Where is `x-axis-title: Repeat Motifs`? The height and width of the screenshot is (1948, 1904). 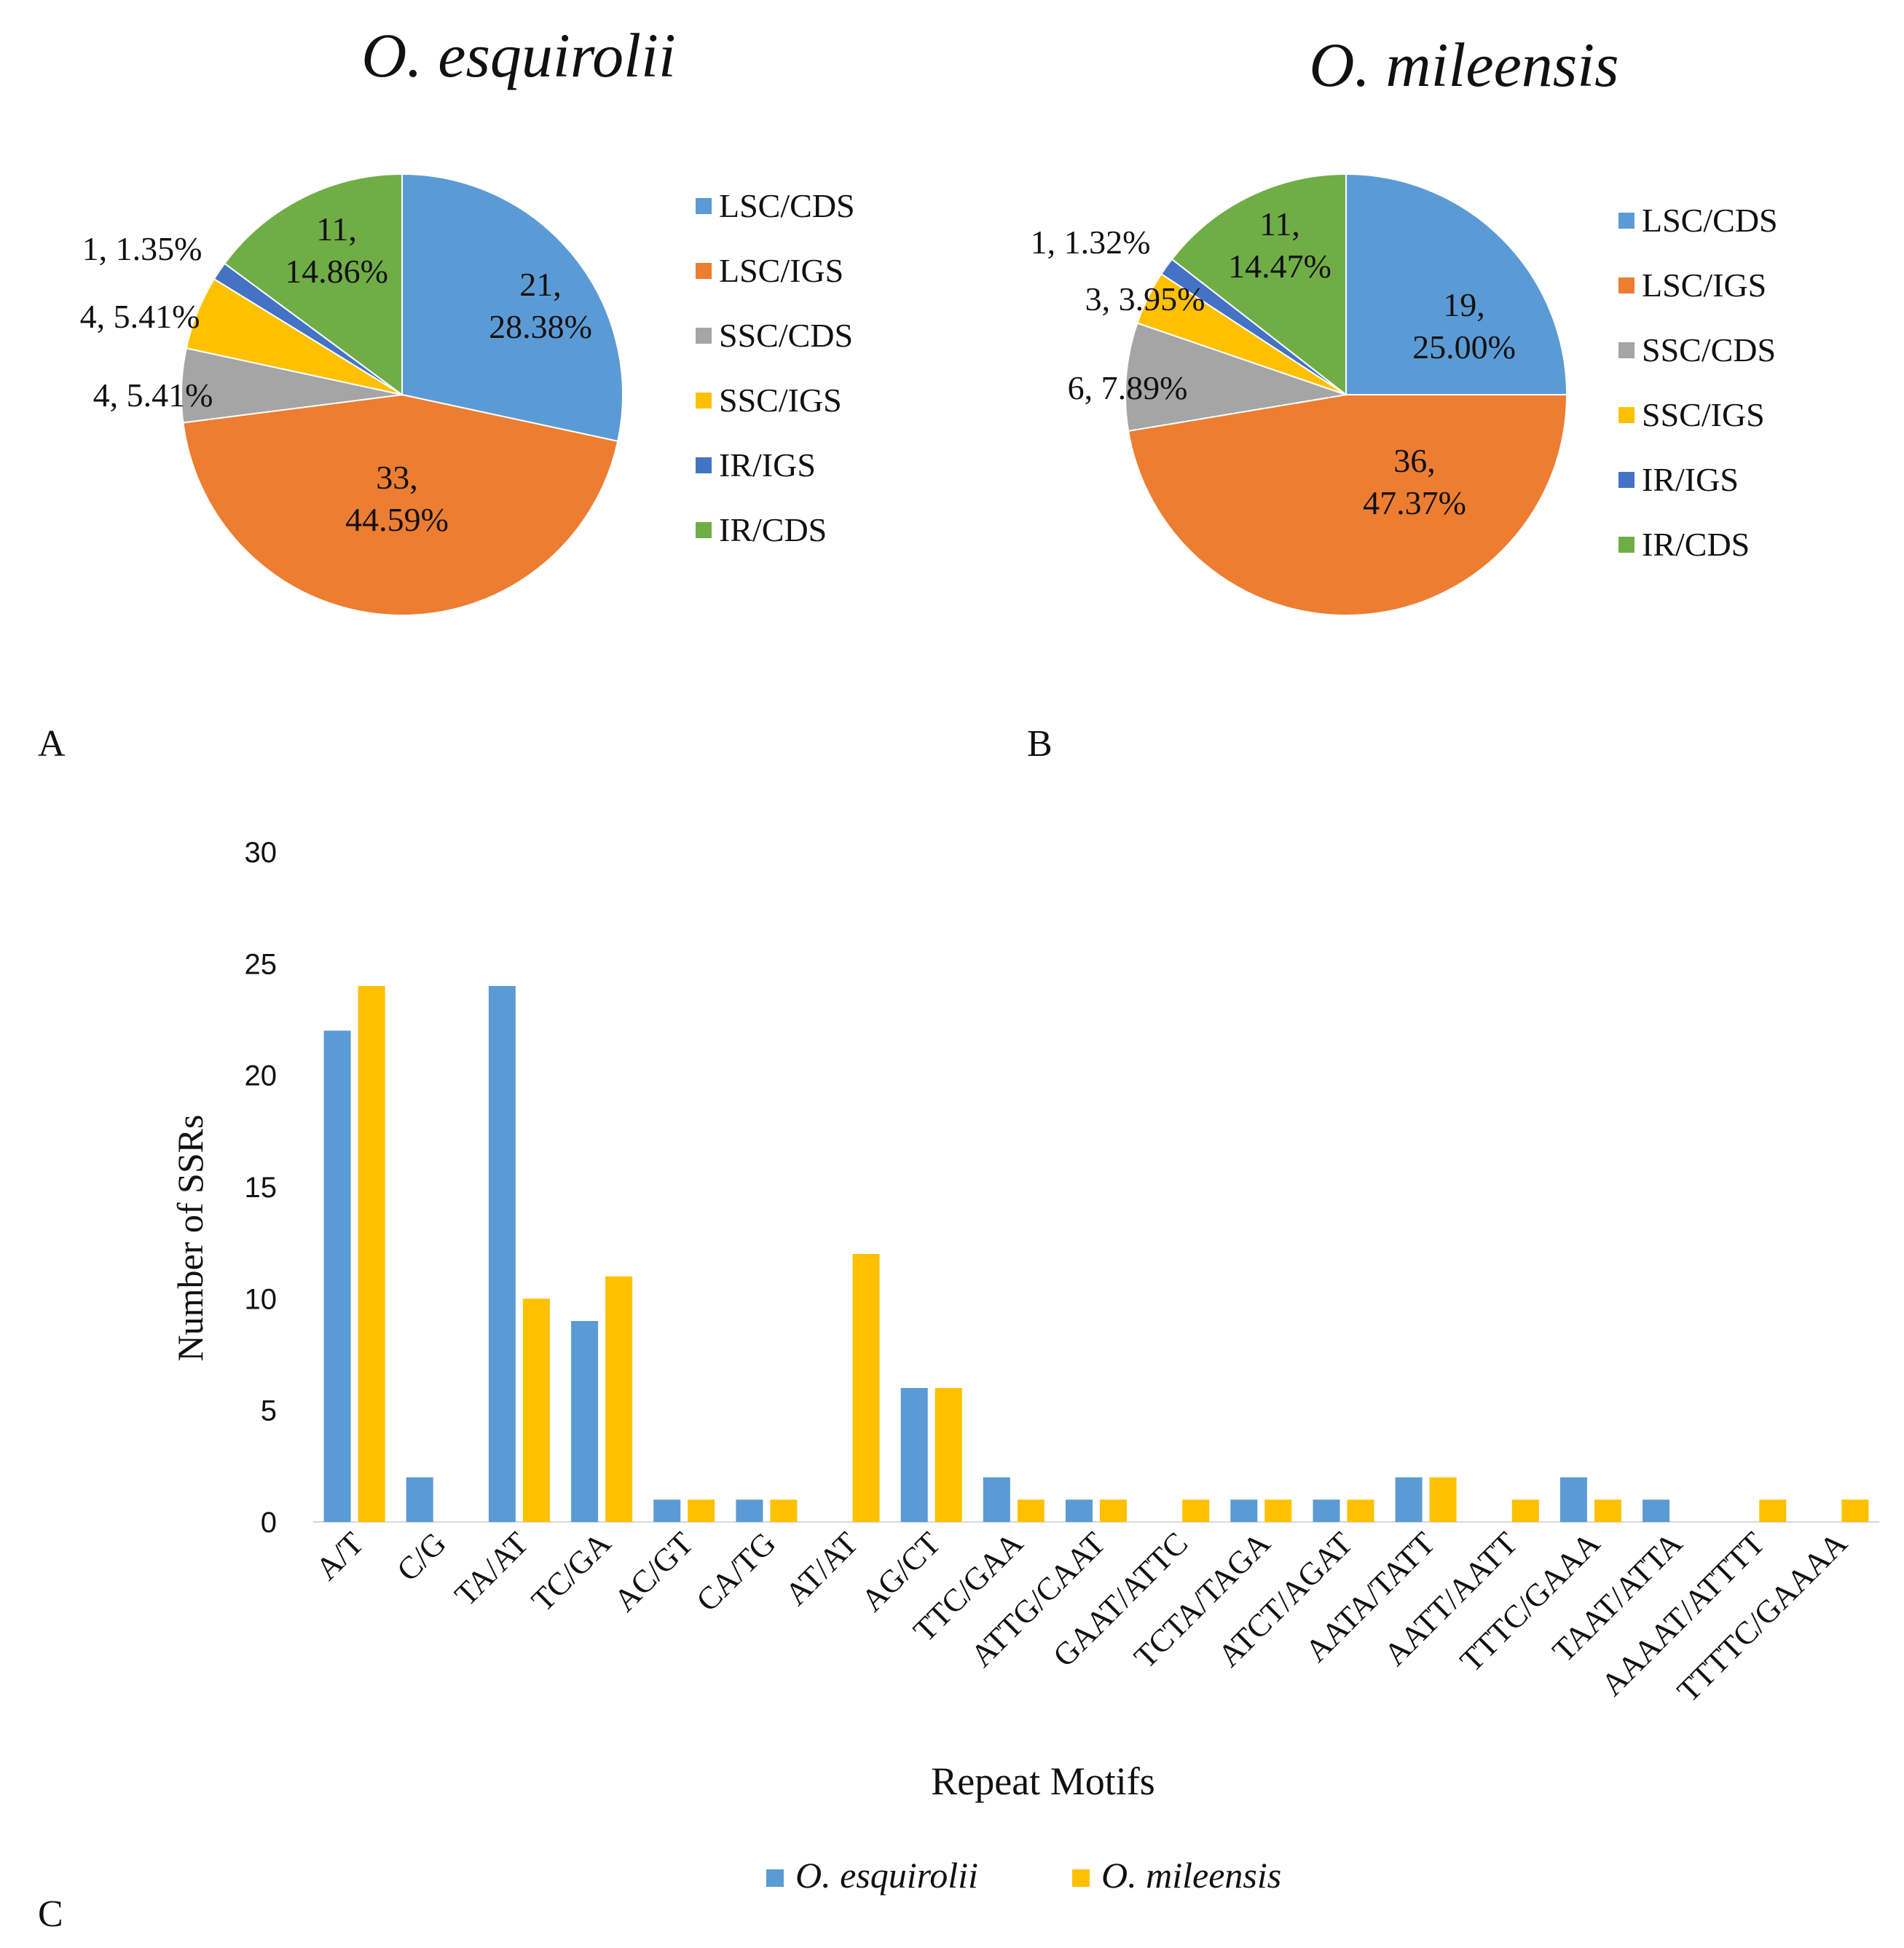
x-axis-title: Repeat Motifs is located at coordinates (1043, 1781).